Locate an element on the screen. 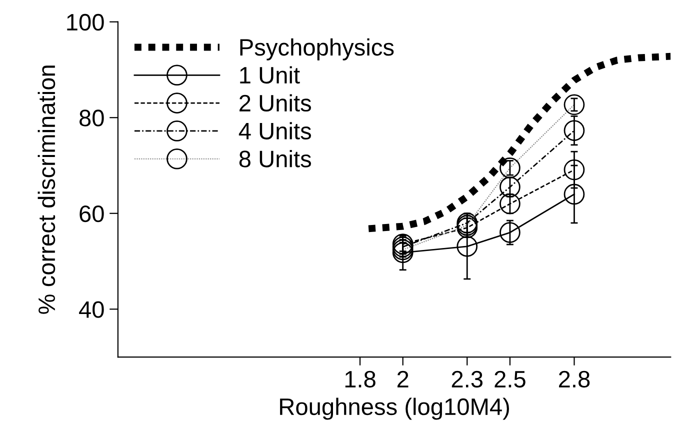 The height and width of the screenshot is (437, 674). y-tick-label: 80 is located at coordinates (92, 118).